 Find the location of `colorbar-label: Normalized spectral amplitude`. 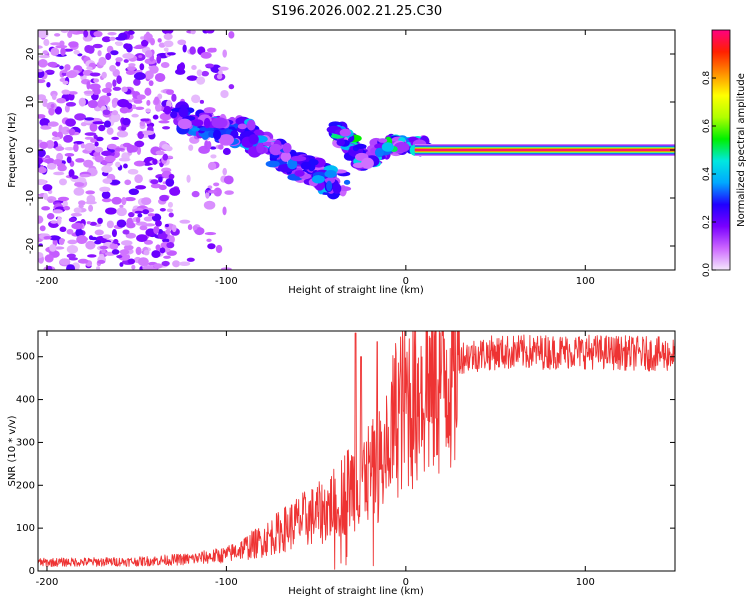

colorbar-label: Normalized spectral amplitude is located at coordinates (741, 150).